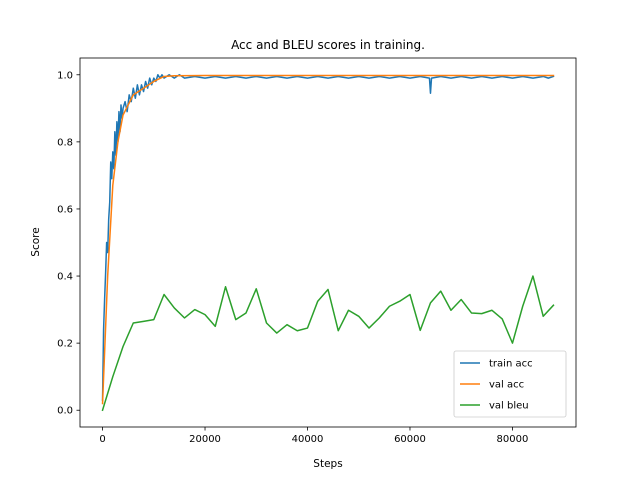  What do you see at coordinates (102, 439) in the screenshot?
I see `x-tick-label: 0` at bounding box center [102, 439].